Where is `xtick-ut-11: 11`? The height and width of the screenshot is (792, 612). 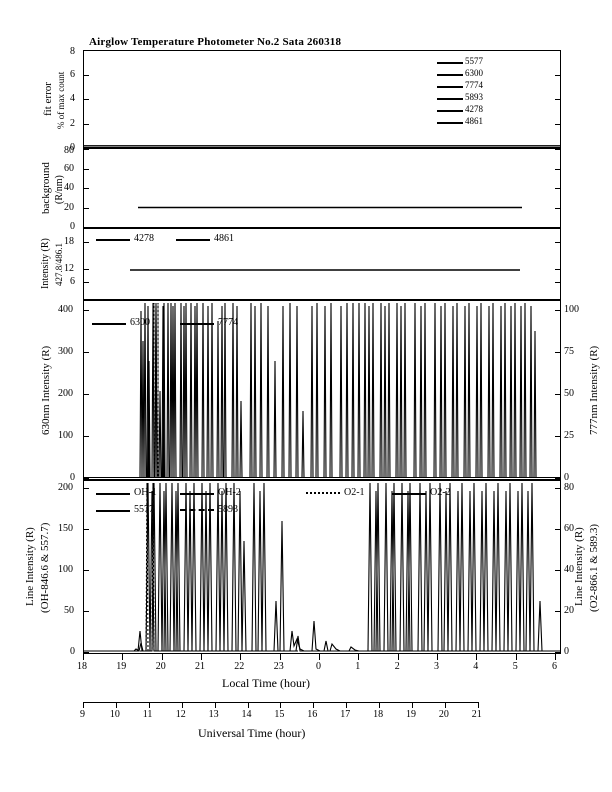
xtick-ut-11: 11 is located at coordinates (147, 714).